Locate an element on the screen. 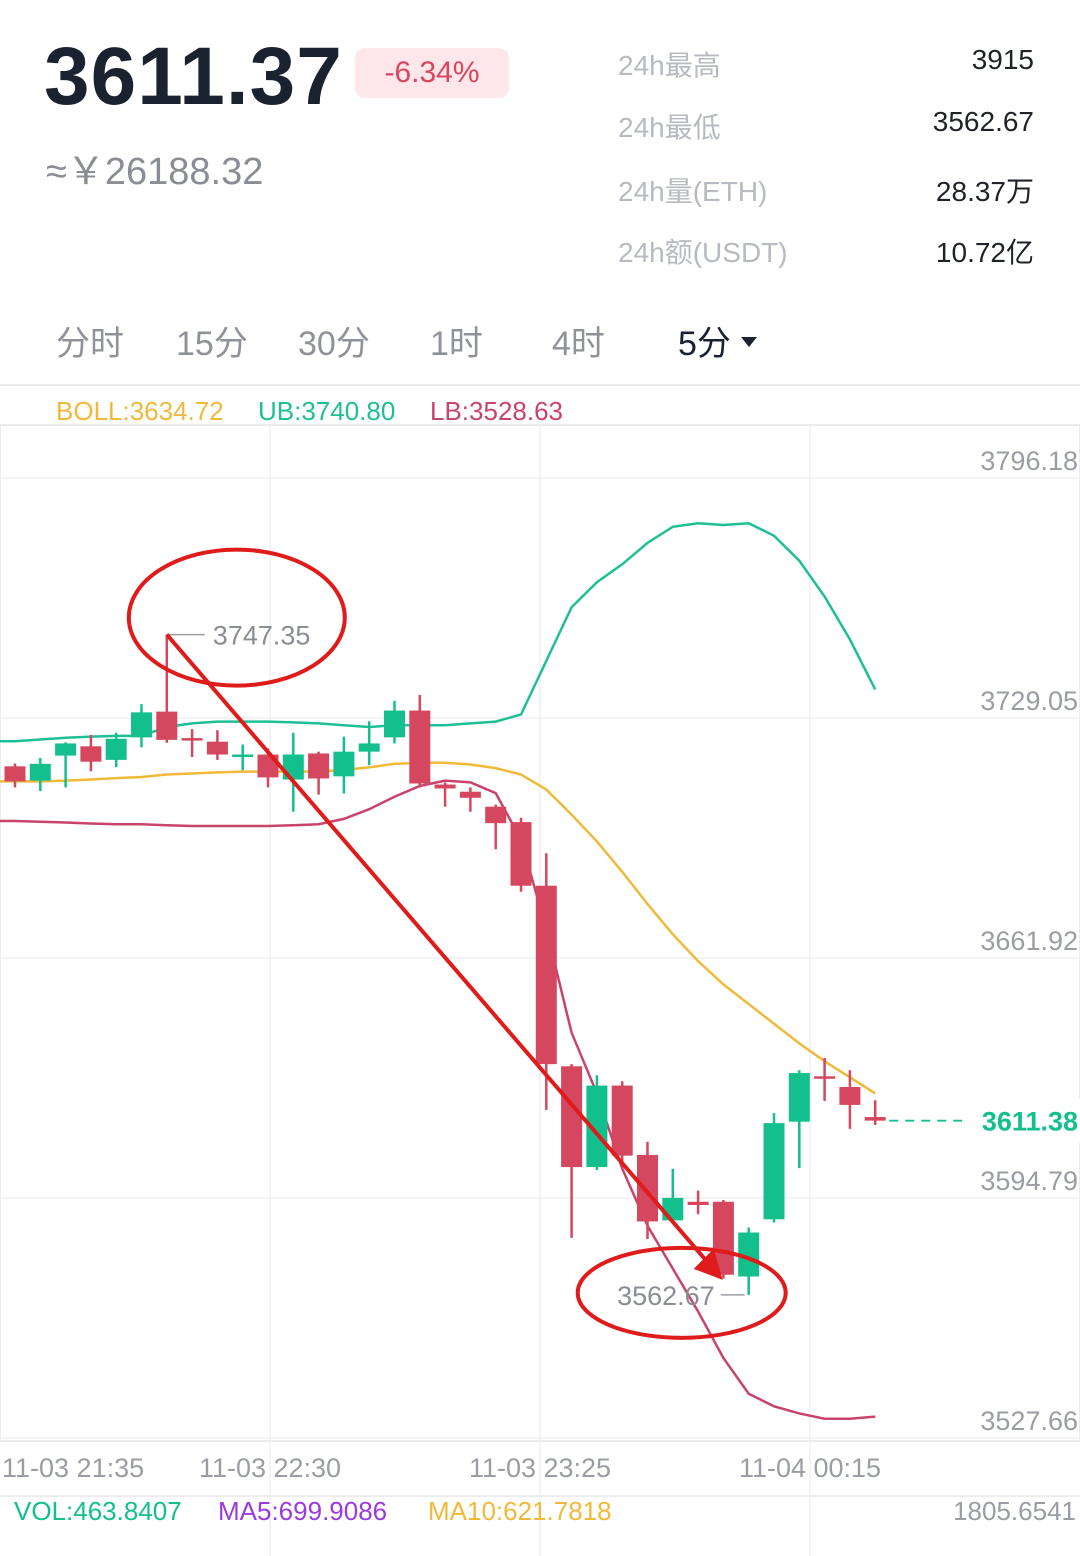  tab-5m: 5分 is located at coordinates (717, 340).